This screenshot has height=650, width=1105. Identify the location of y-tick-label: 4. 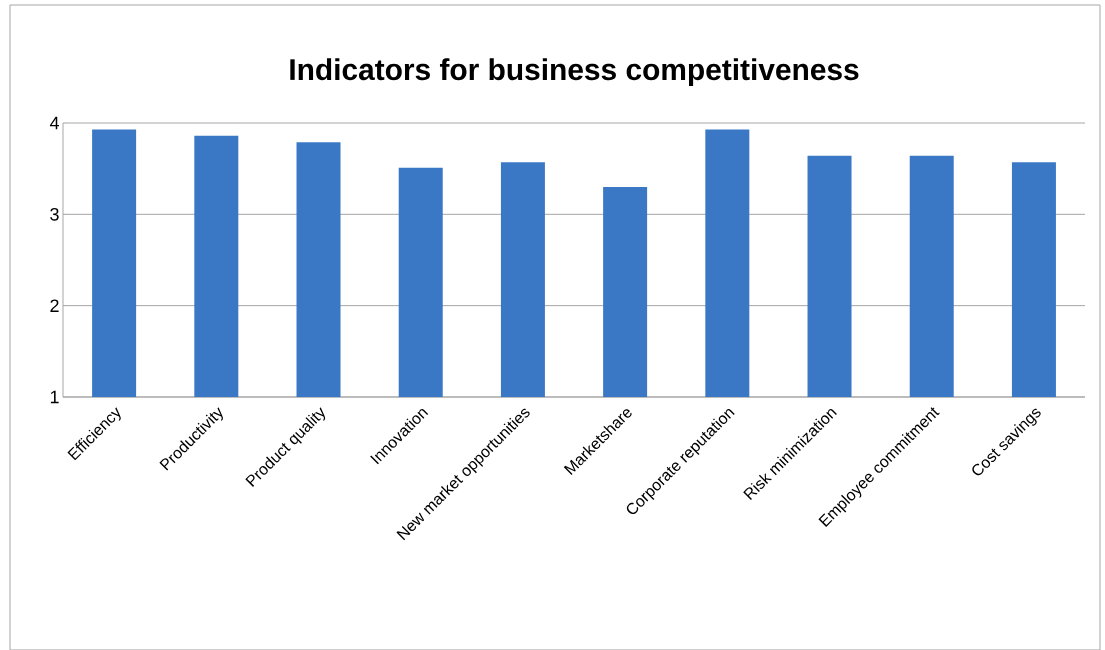
(54, 122).